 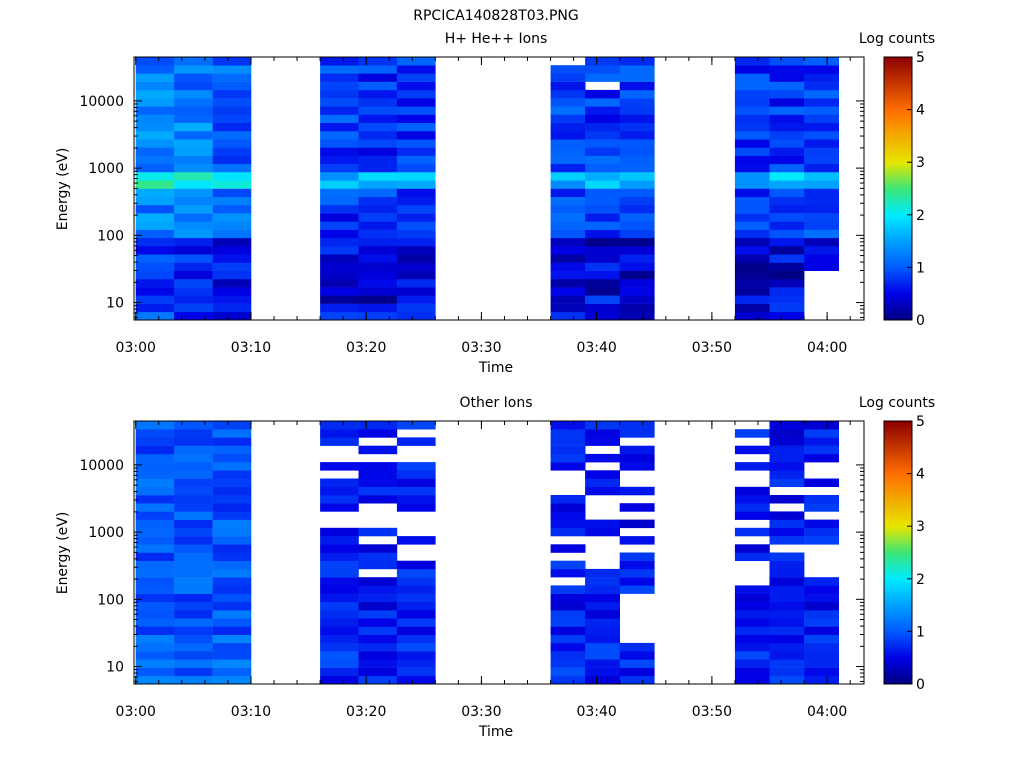 What do you see at coordinates (596, 712) in the screenshot?
I see `x-tick-label: 03:40` at bounding box center [596, 712].